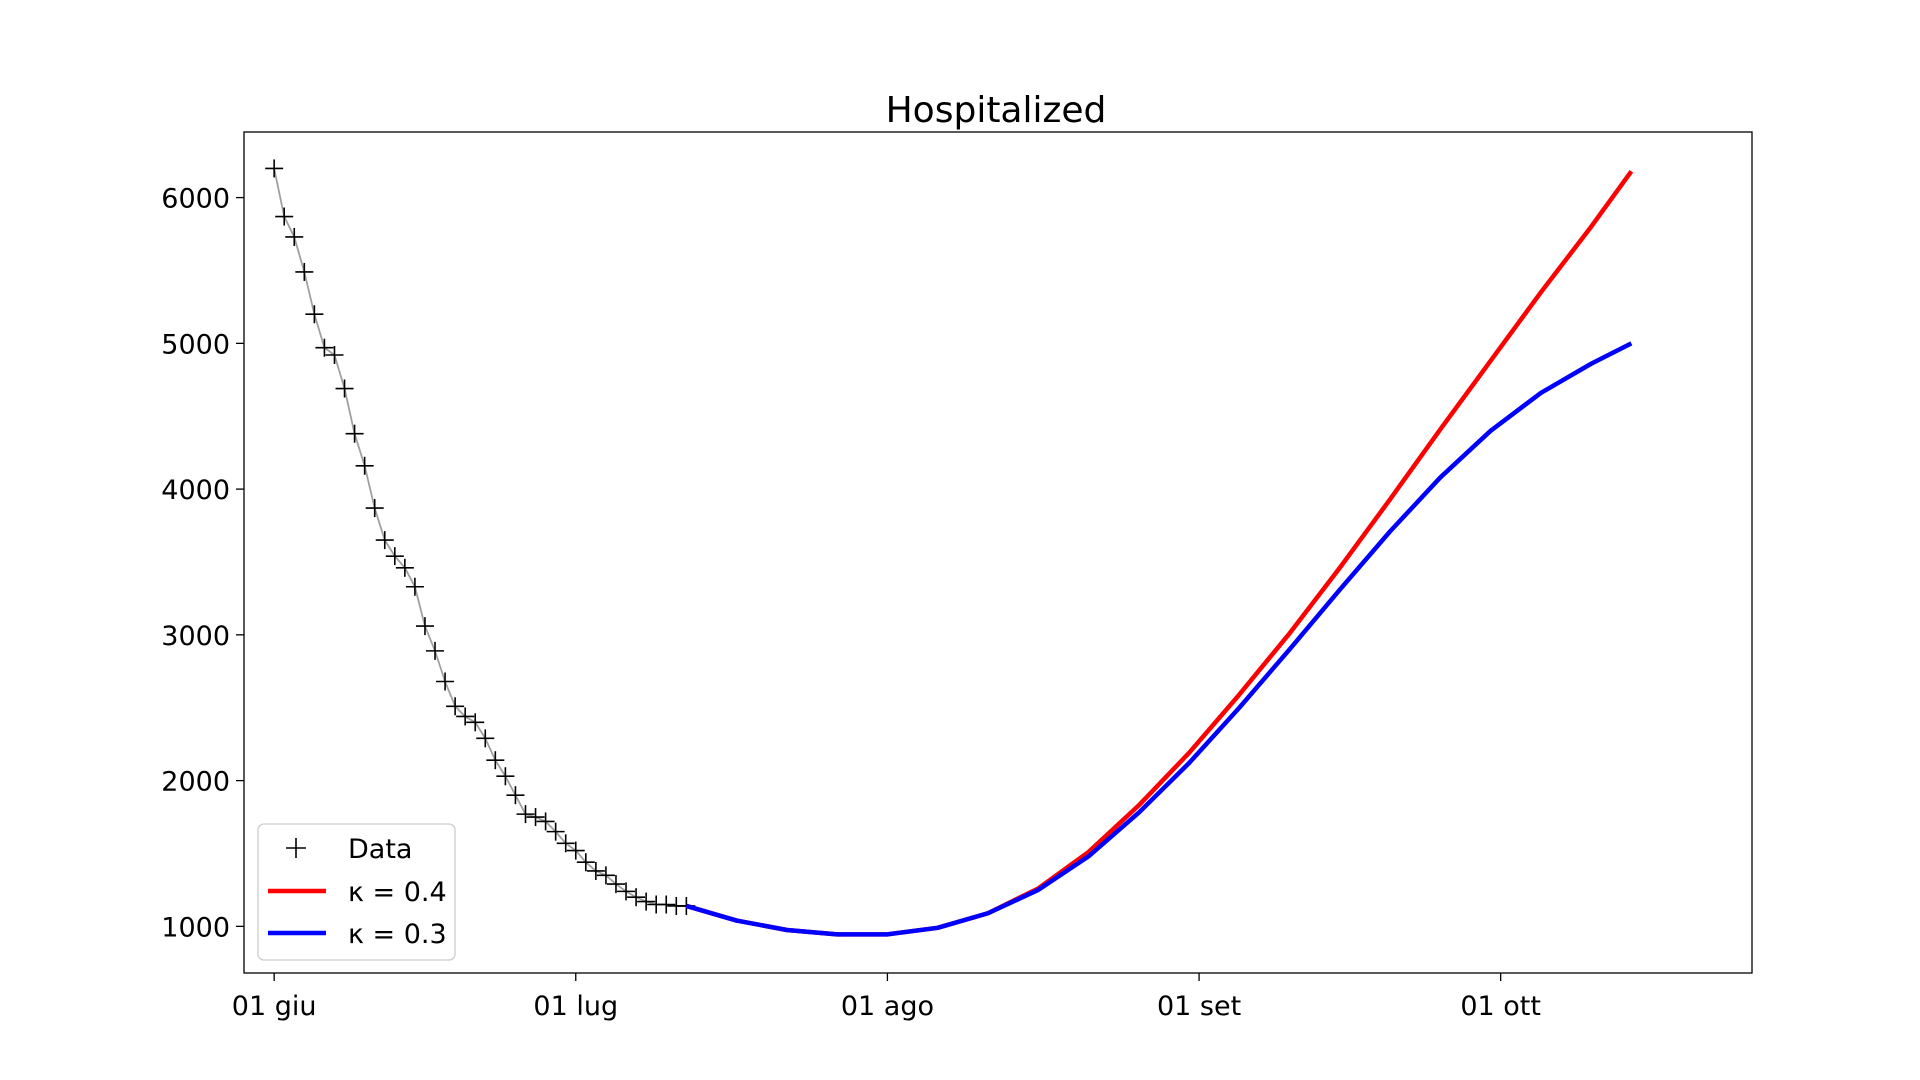 The width and height of the screenshot is (1920, 1080). I want to click on legend-marker-data, so click(296, 848).